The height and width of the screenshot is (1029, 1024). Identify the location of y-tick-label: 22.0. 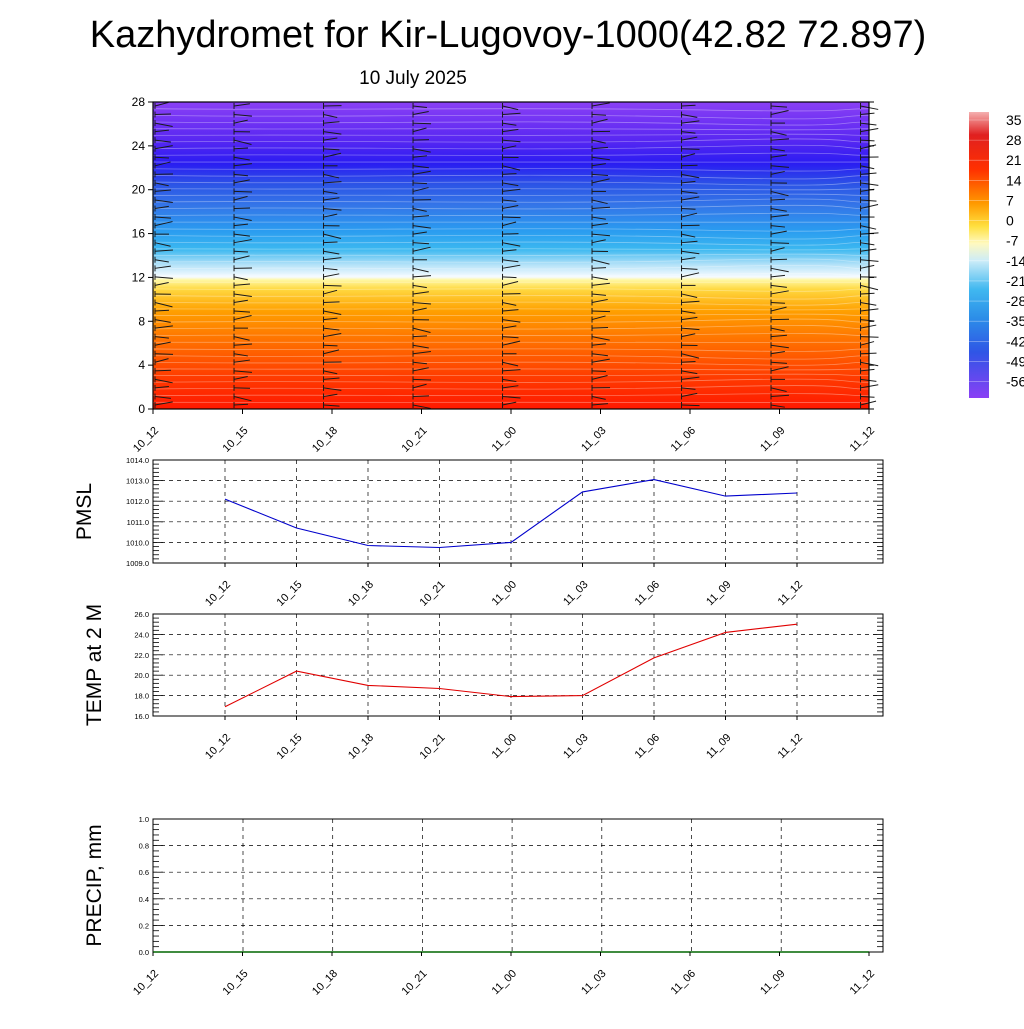
(141, 655).